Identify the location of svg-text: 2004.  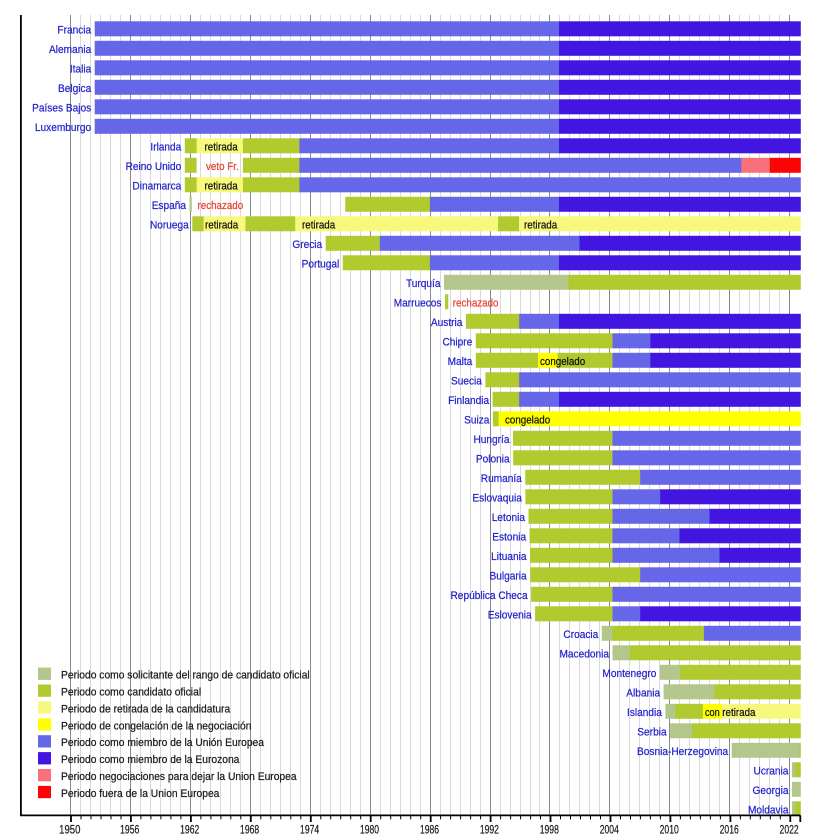
(610, 830).